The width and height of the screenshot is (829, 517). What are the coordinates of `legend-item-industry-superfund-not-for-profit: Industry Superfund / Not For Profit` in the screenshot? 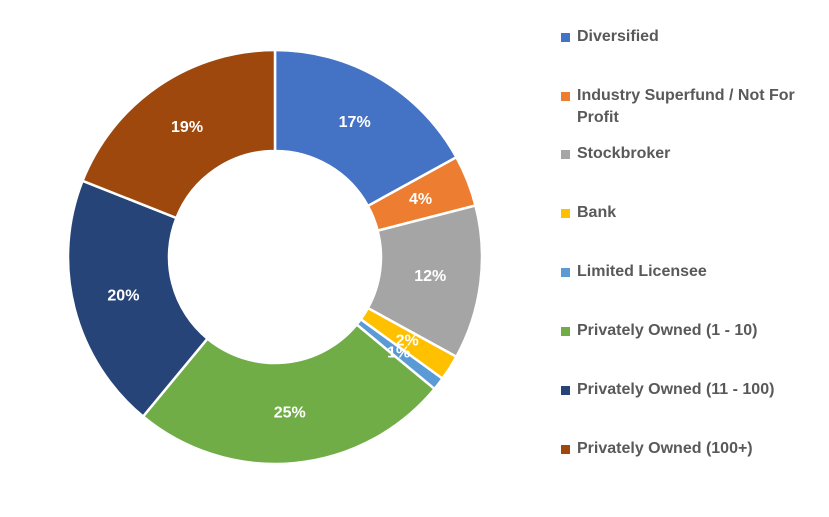 It's located at (691, 107).